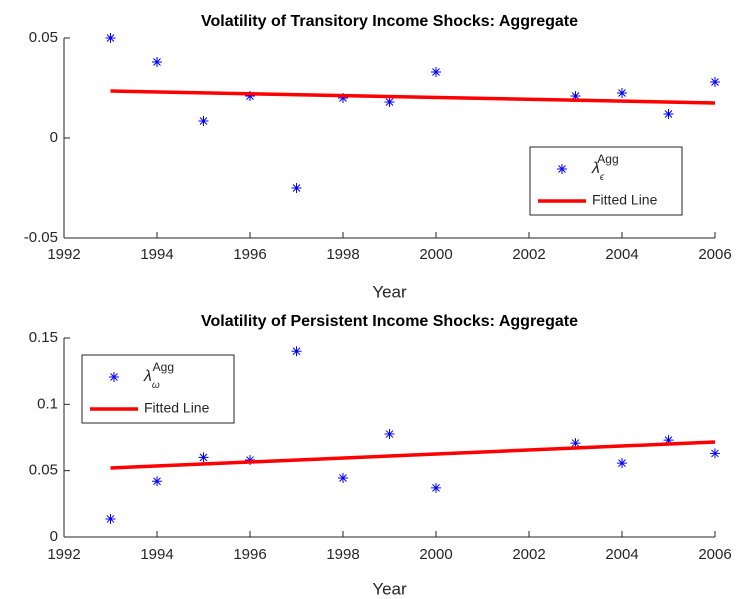 Image resolution: width=736 pixels, height=599 pixels. Describe the element at coordinates (43, 337) in the screenshot. I see `y-tick-label: 0.15` at that location.